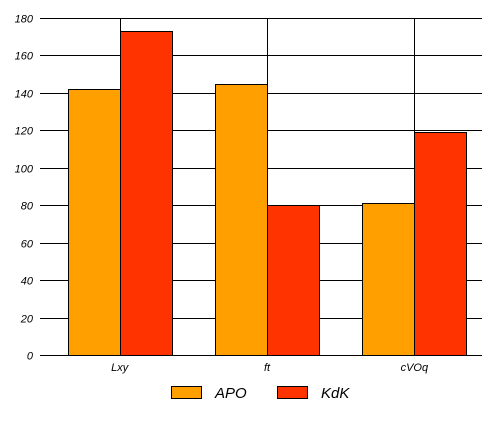 This screenshot has width=496, height=434. Describe the element at coordinates (146, 193) in the screenshot. I see `bar-KdK-Lxy` at that location.